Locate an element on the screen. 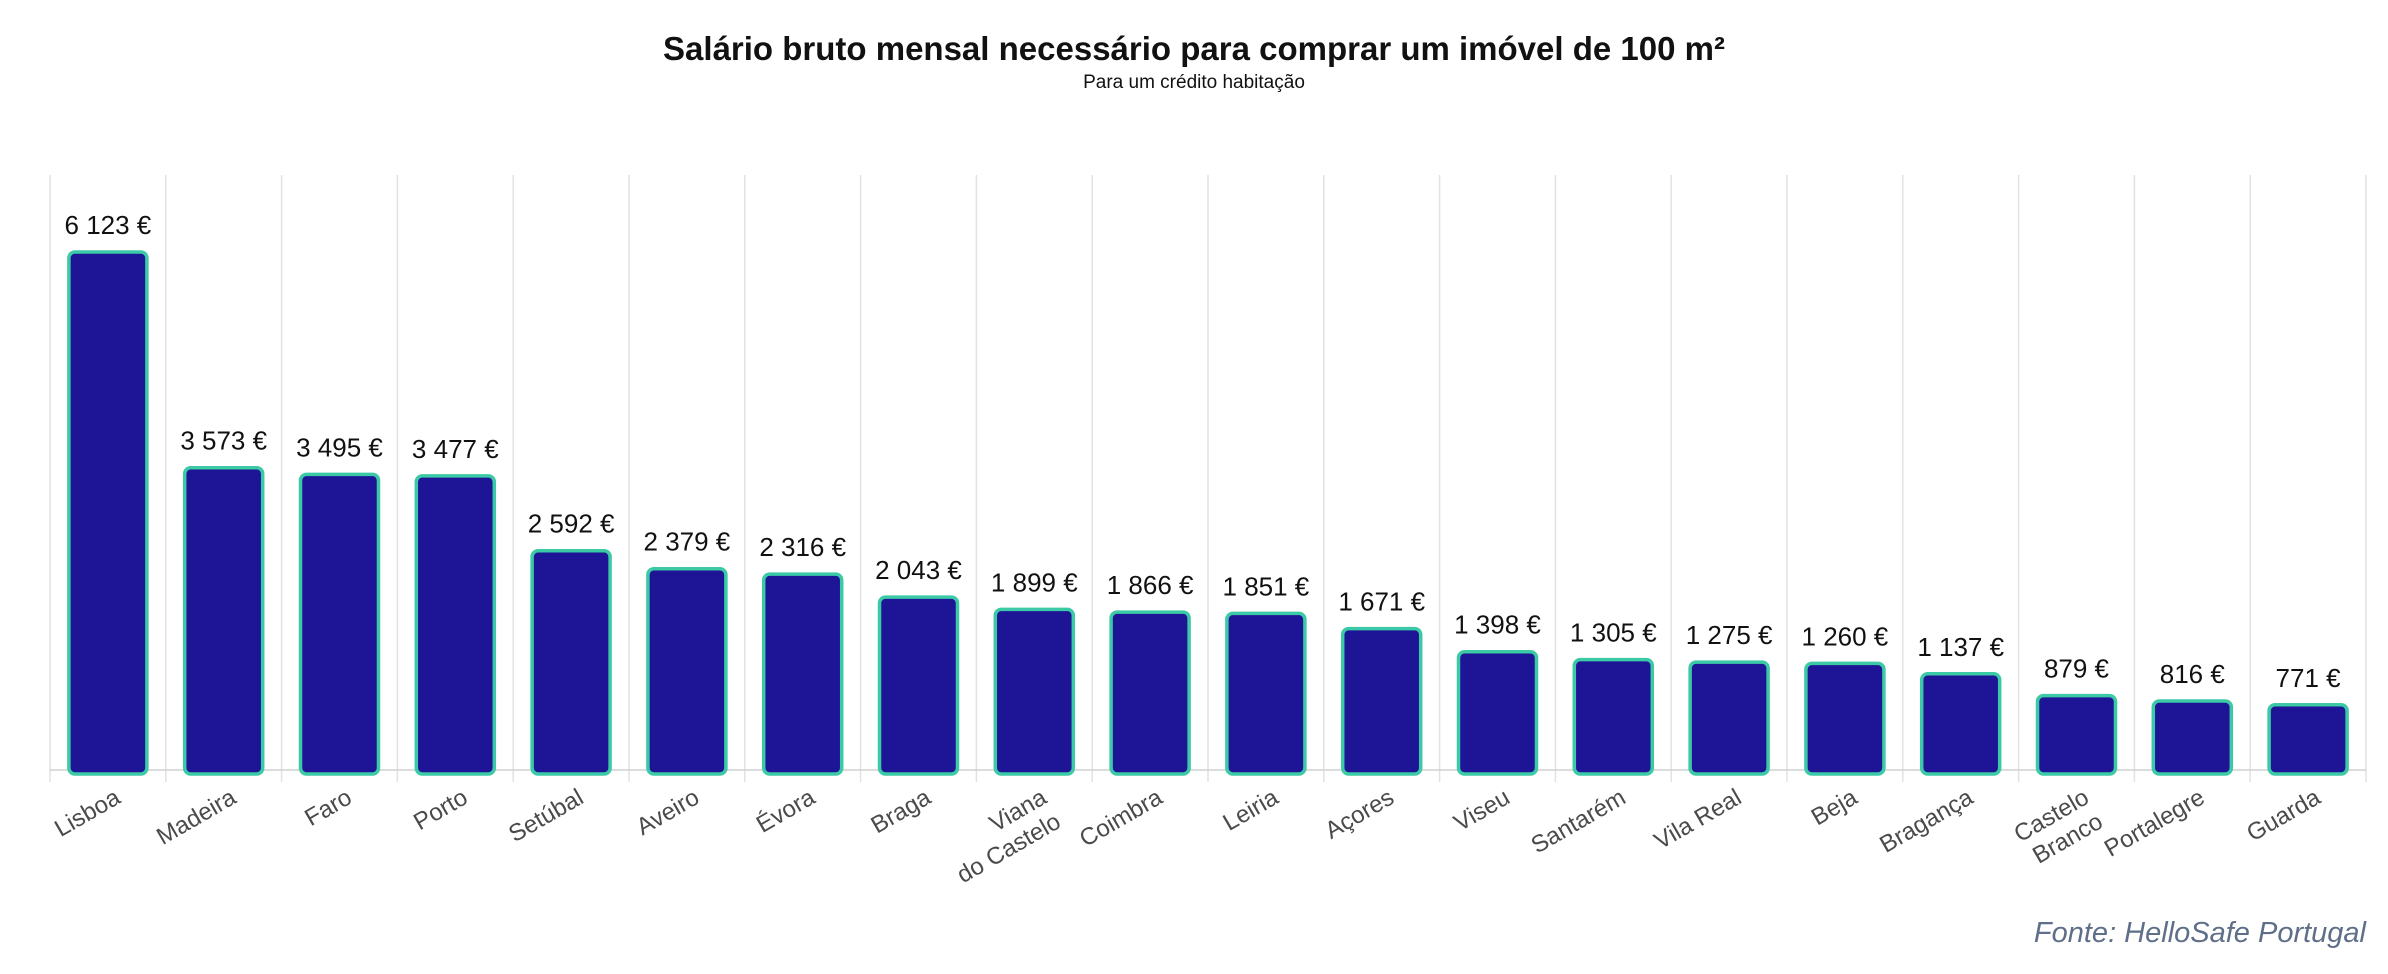 Image resolution: width=2388 pixels, height=974 pixels. data-label: 2 043 € is located at coordinates (918, 570).